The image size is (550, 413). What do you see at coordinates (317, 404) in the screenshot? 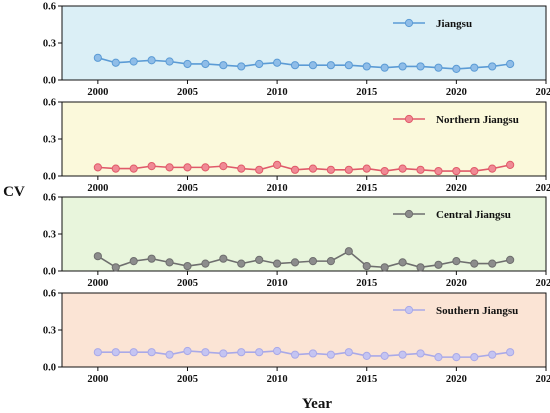
I see `x-axis-title: Year` at bounding box center [317, 404].